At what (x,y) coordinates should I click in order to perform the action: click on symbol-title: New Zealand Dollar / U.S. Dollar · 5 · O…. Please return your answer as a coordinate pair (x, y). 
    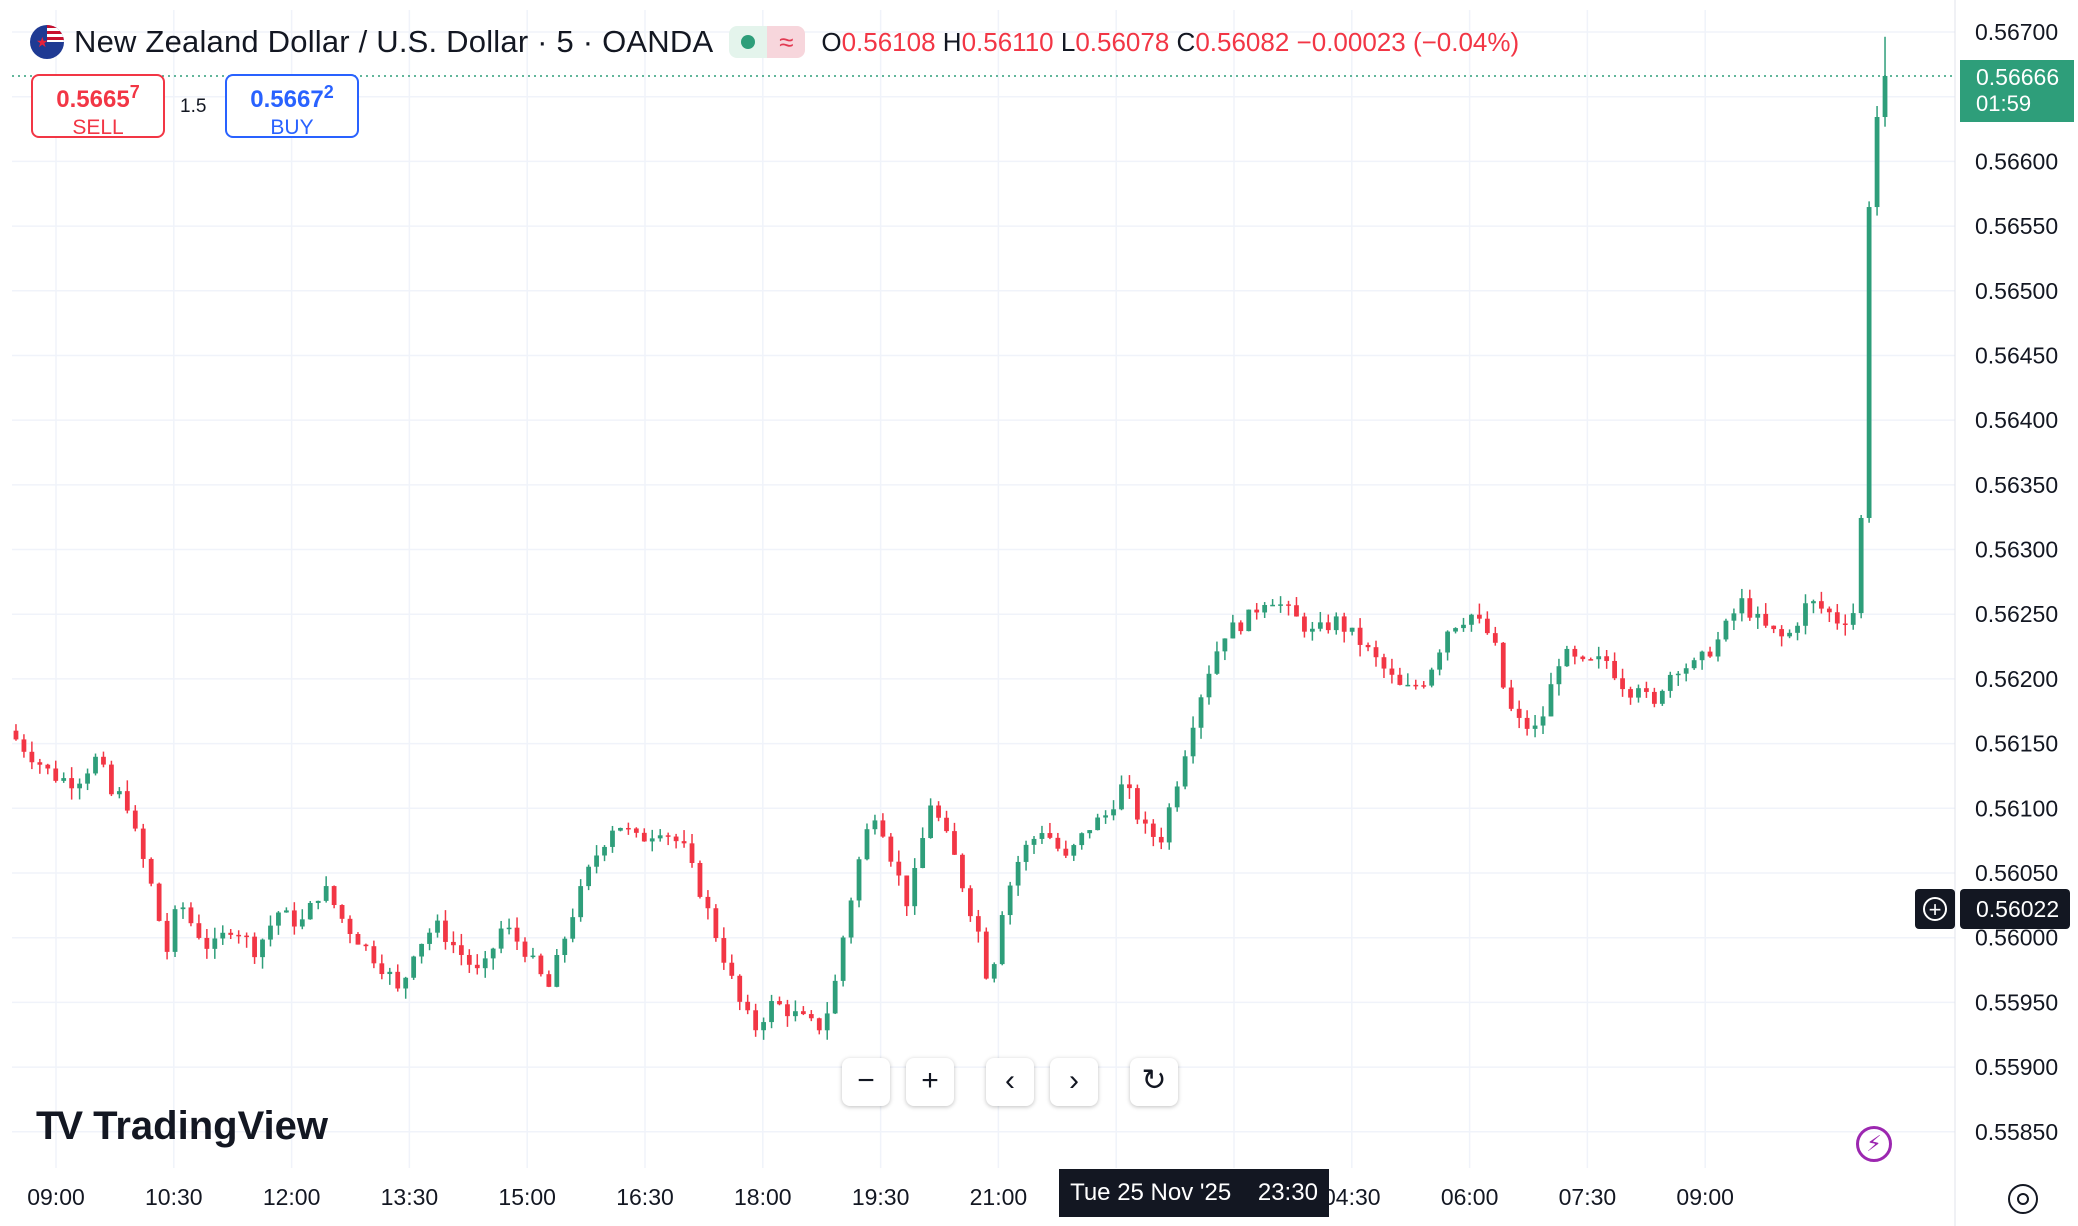
    Looking at the image, I should click on (394, 41).